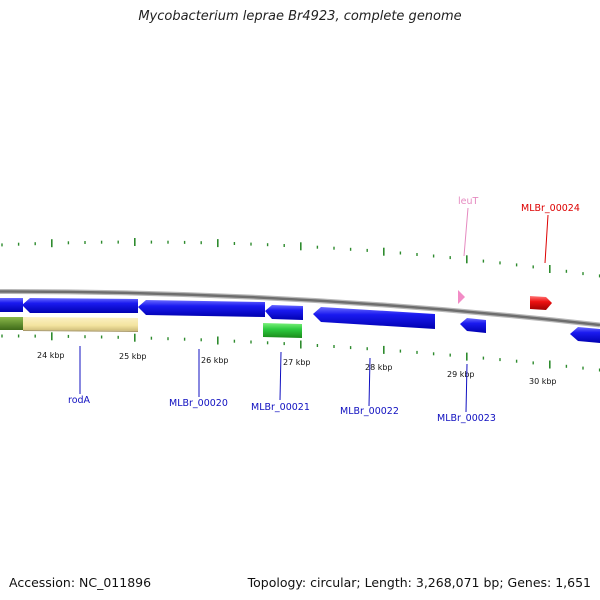 This screenshot has width=600, height=600. Describe the element at coordinates (79, 400) in the screenshot. I see `gene-label-roda: rodA` at that location.